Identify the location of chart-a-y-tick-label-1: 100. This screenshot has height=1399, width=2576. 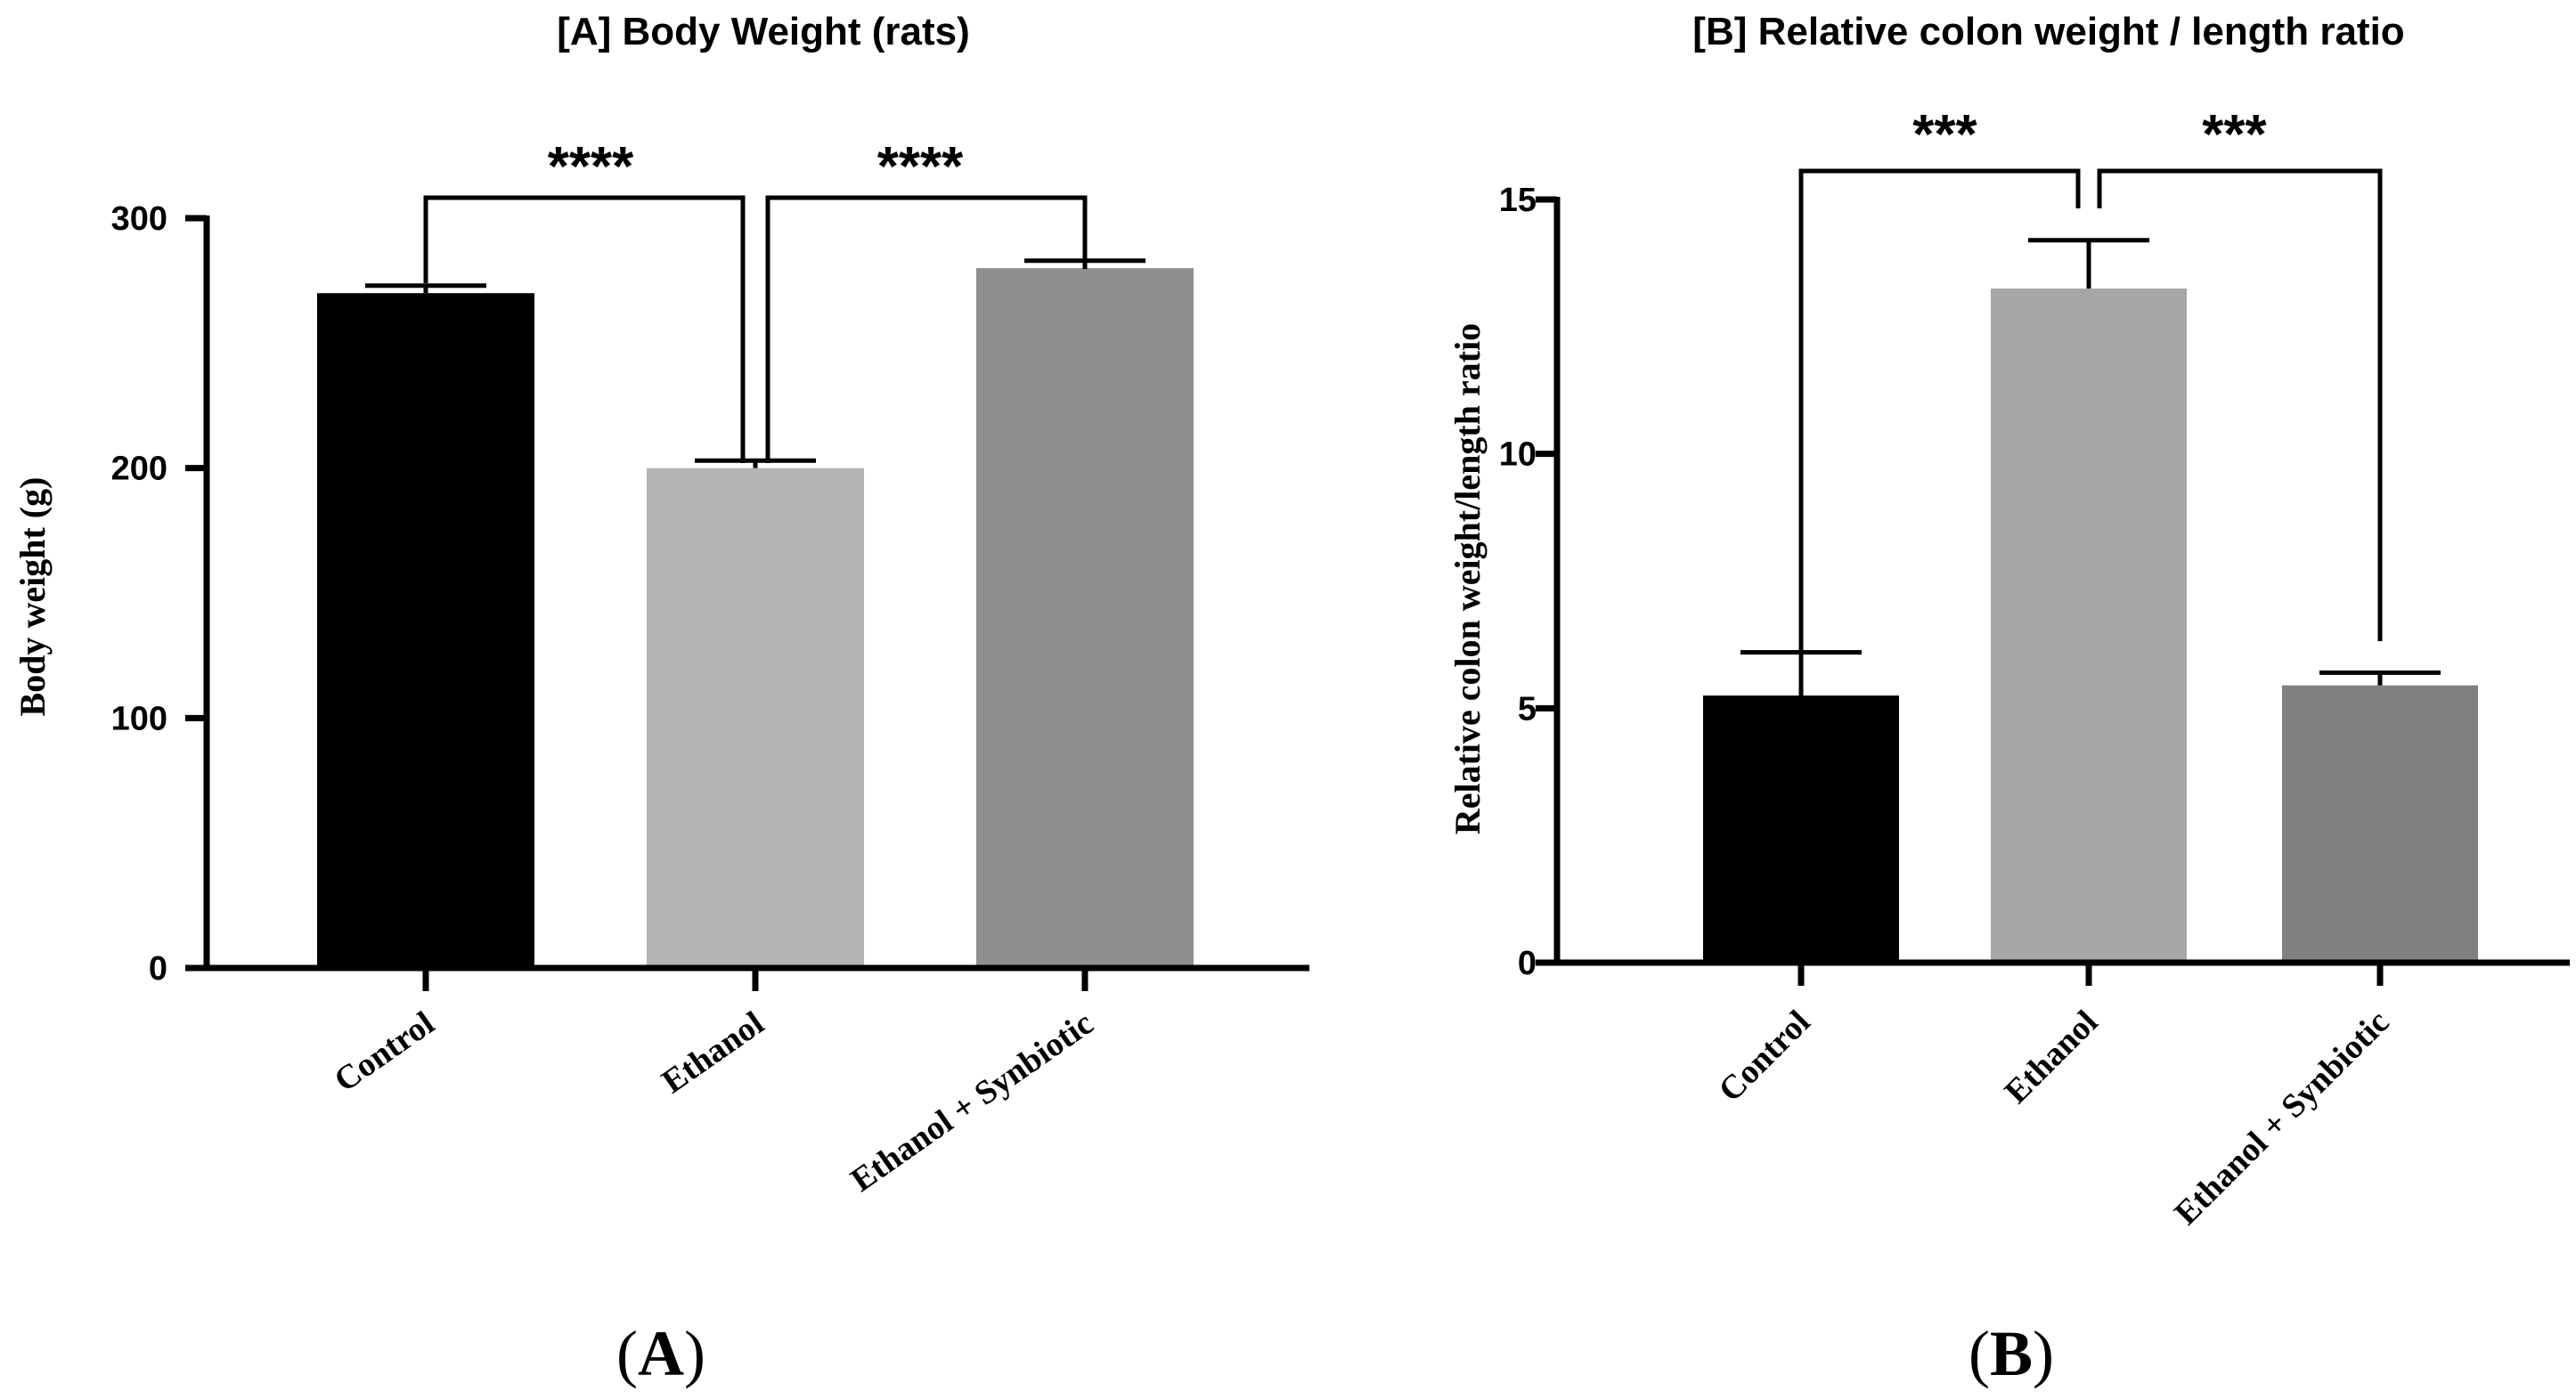
(139, 719).